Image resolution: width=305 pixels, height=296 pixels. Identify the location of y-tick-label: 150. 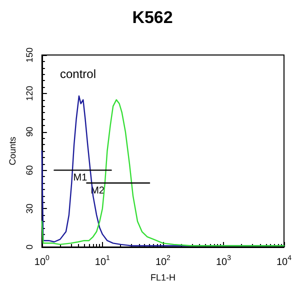
(29, 55).